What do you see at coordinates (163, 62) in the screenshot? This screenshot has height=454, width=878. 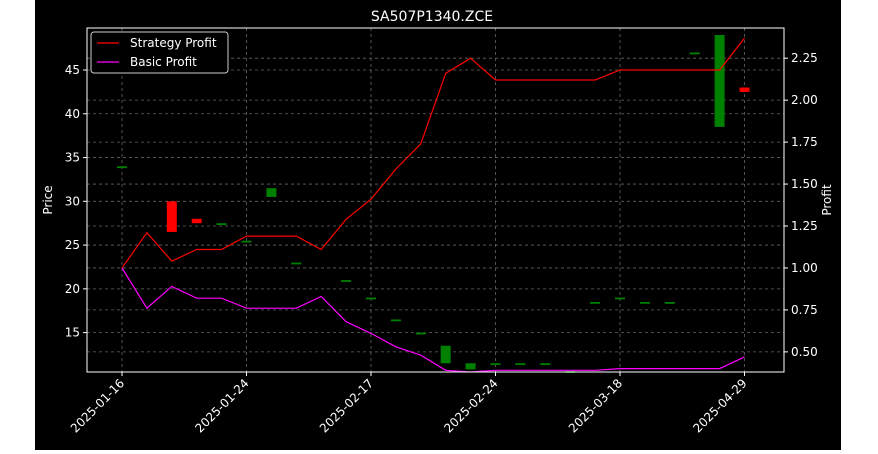 I see `legend-label-basic: Basic Profit` at bounding box center [163, 62].